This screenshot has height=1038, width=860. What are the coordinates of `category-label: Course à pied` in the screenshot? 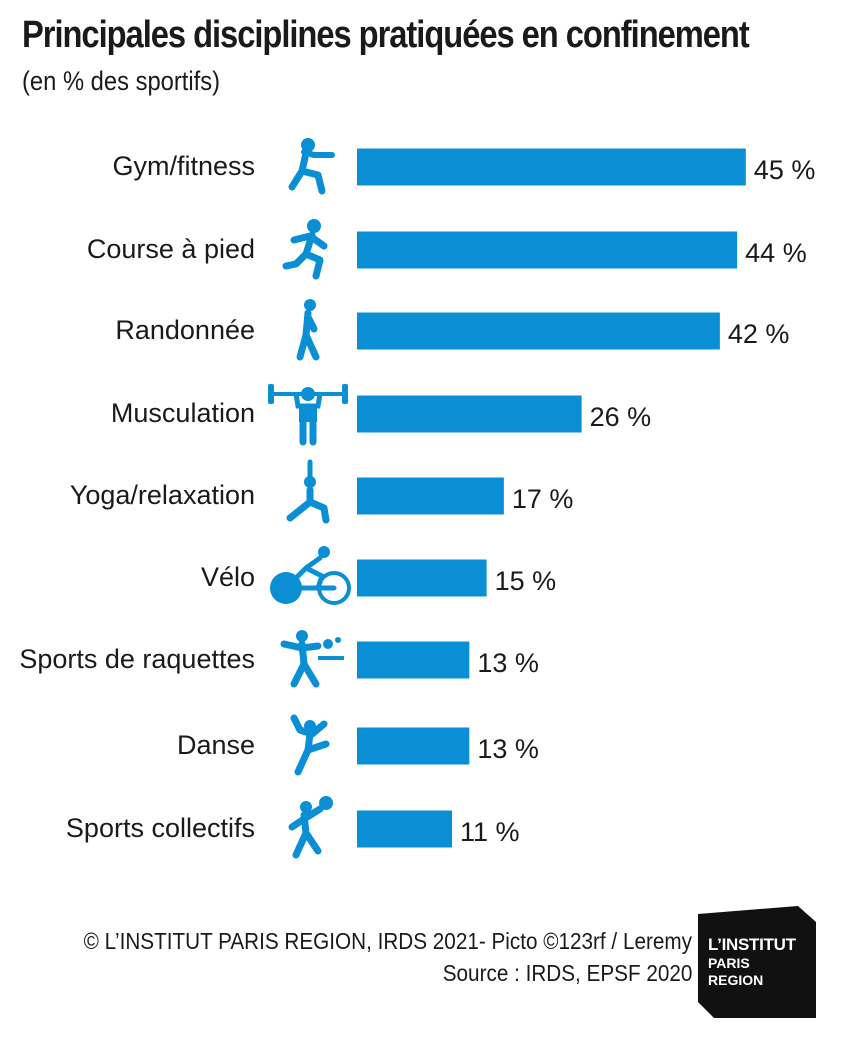 It's located at (171, 249).